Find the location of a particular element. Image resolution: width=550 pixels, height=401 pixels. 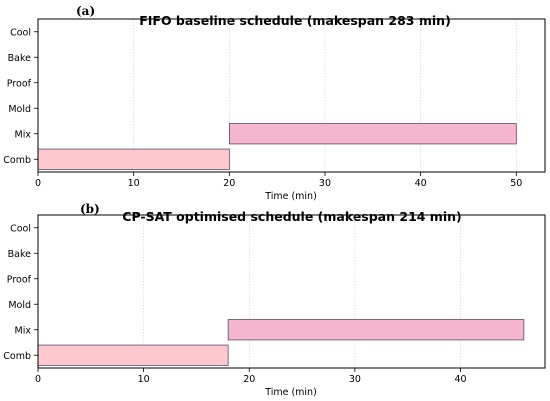

panel-a-y-tick-label: Cool is located at coordinates (20, 32).